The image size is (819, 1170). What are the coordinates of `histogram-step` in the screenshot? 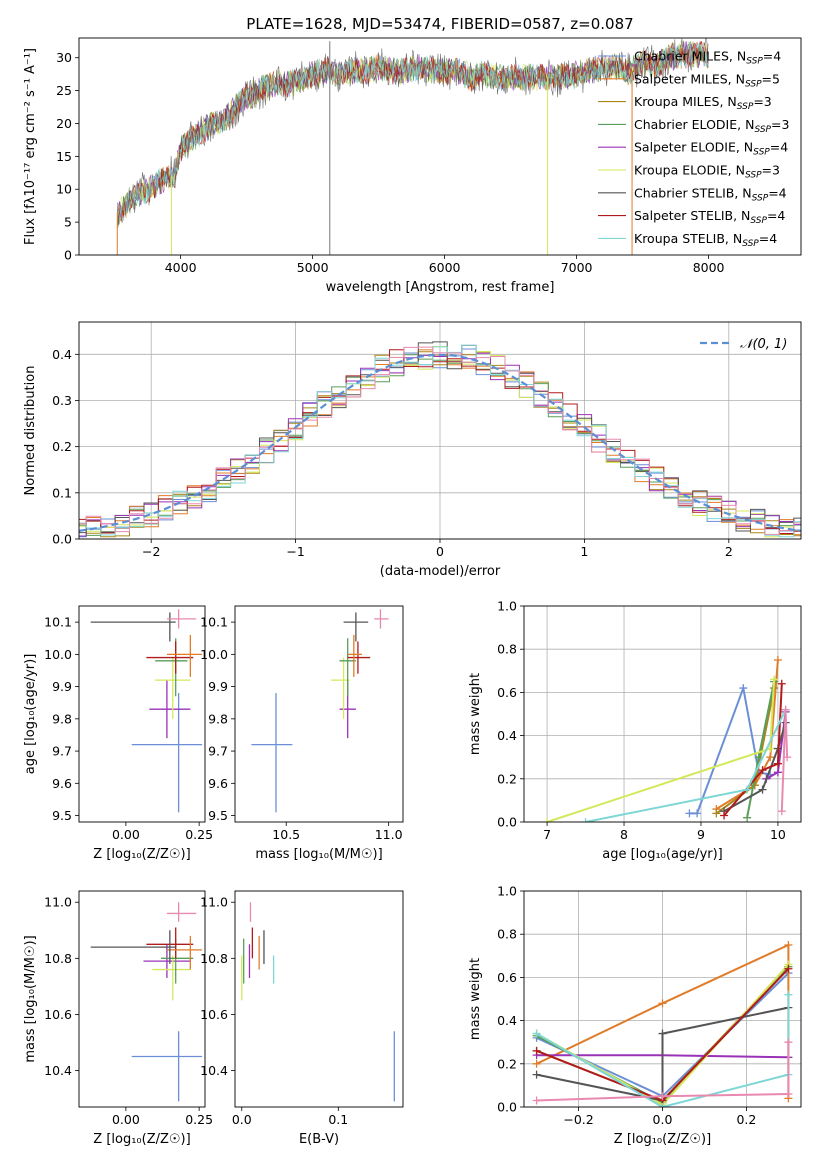 It's located at (440, 444).